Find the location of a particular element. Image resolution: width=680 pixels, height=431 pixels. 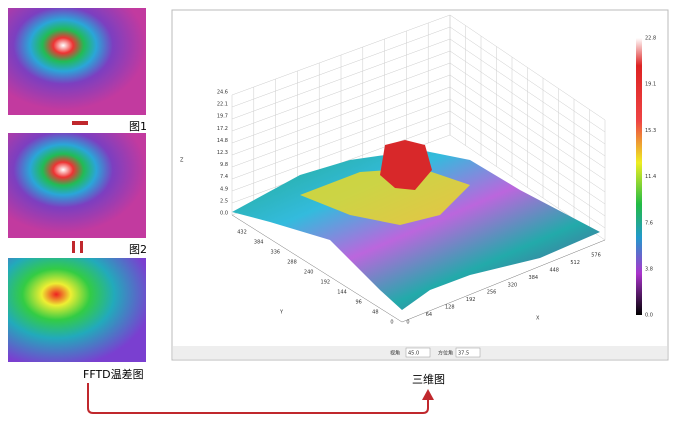

y-tick-label: 48 is located at coordinates (375, 313).